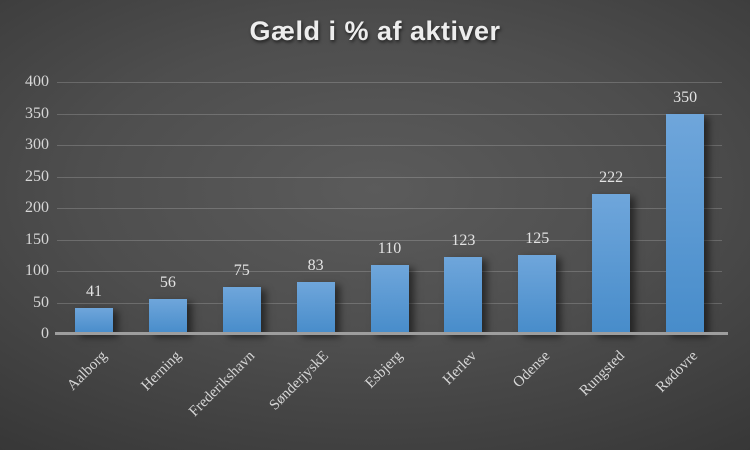 The height and width of the screenshot is (450, 750). What do you see at coordinates (232, 251) in the screenshot?
I see `category-slot-frederikshavn: 75 Frederikshavn` at bounding box center [232, 251].